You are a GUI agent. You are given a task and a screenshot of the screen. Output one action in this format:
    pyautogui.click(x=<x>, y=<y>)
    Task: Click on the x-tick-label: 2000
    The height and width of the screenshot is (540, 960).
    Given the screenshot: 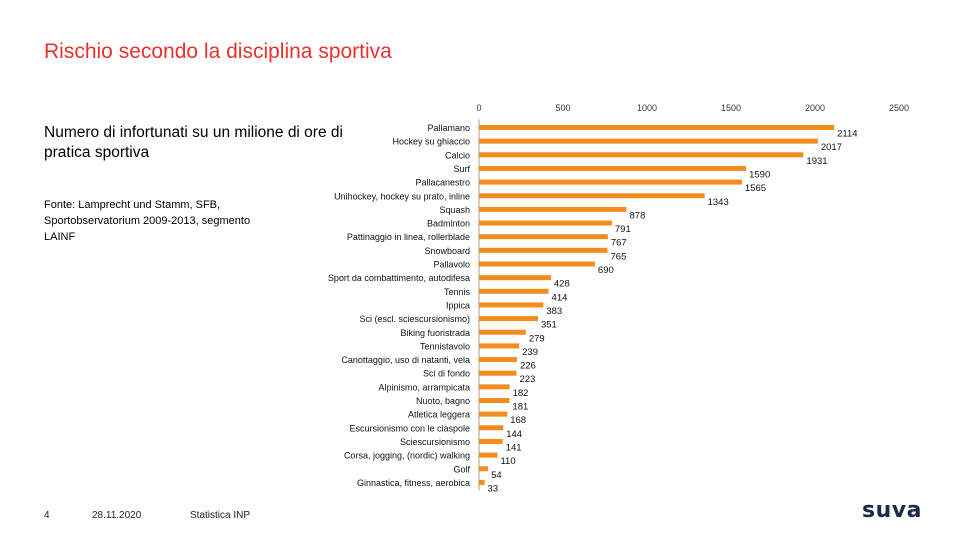 What is the action you would take?
    pyautogui.click(x=815, y=108)
    